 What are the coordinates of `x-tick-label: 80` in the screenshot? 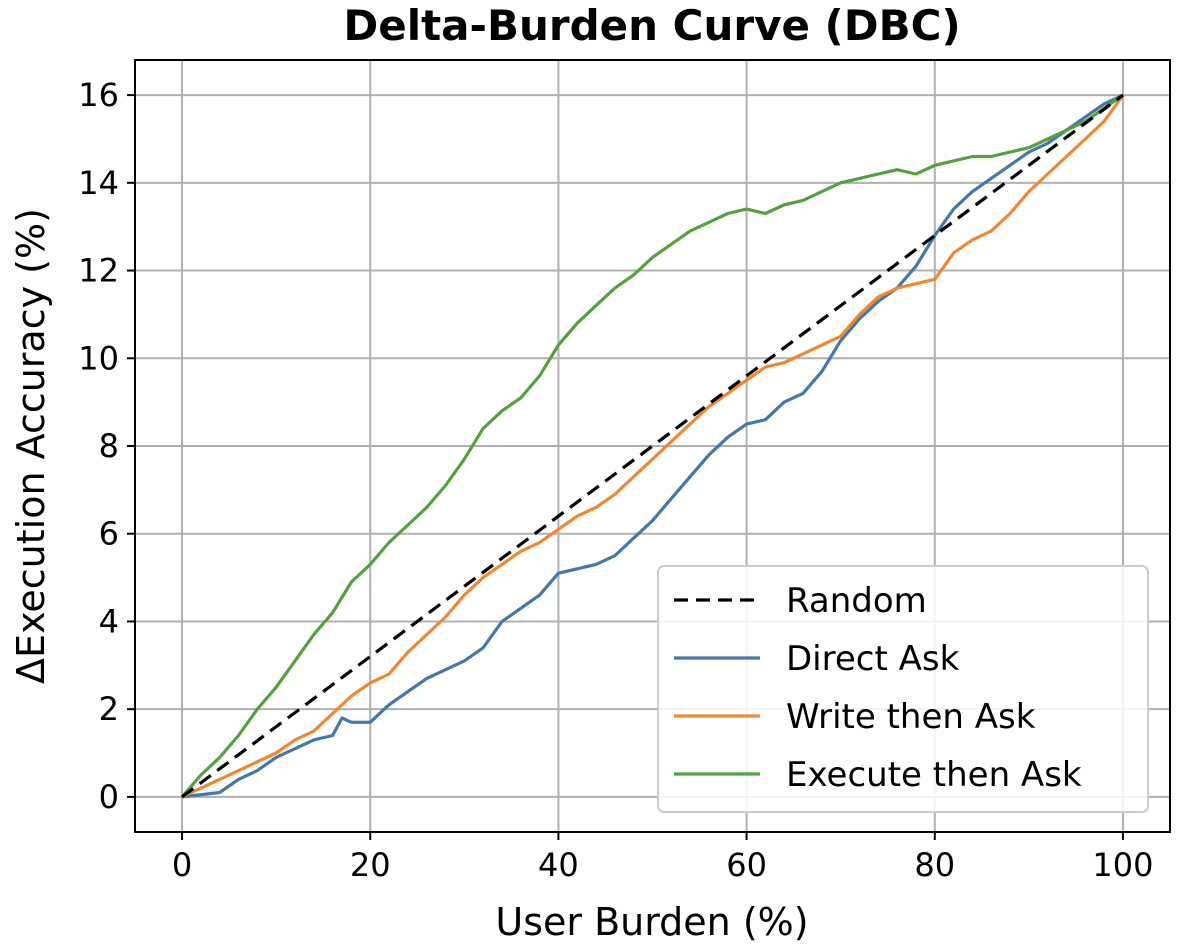 It's located at (934, 865).